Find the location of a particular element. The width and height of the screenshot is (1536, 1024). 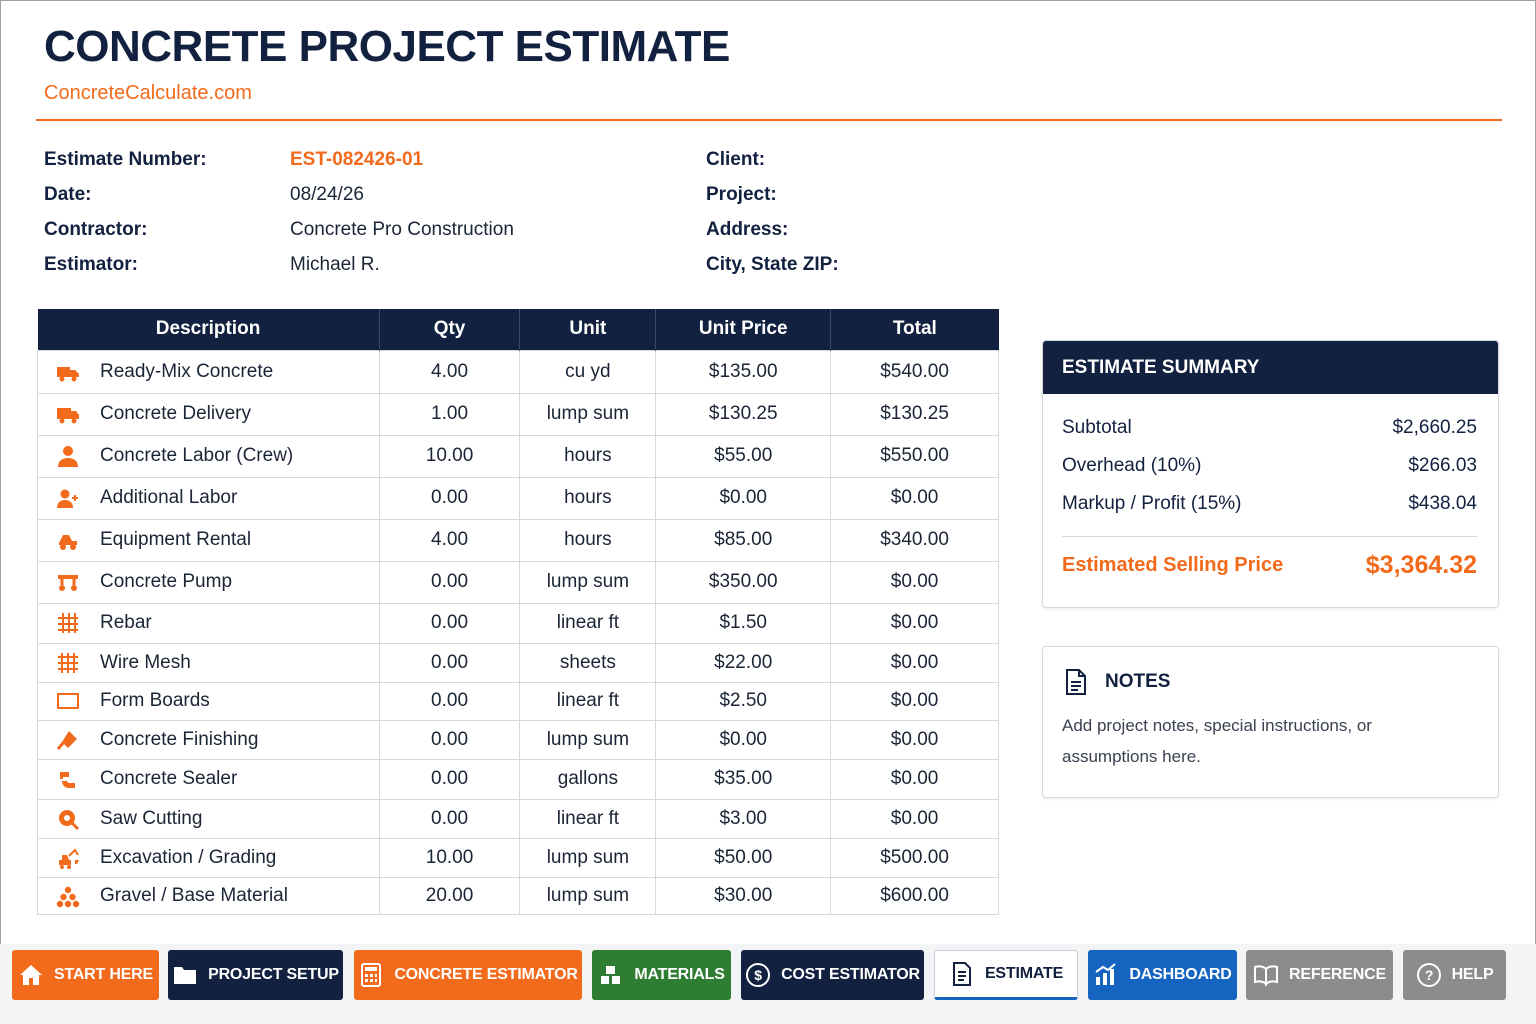

nav-materials-button: MATERIALS is located at coordinates (661, 975).